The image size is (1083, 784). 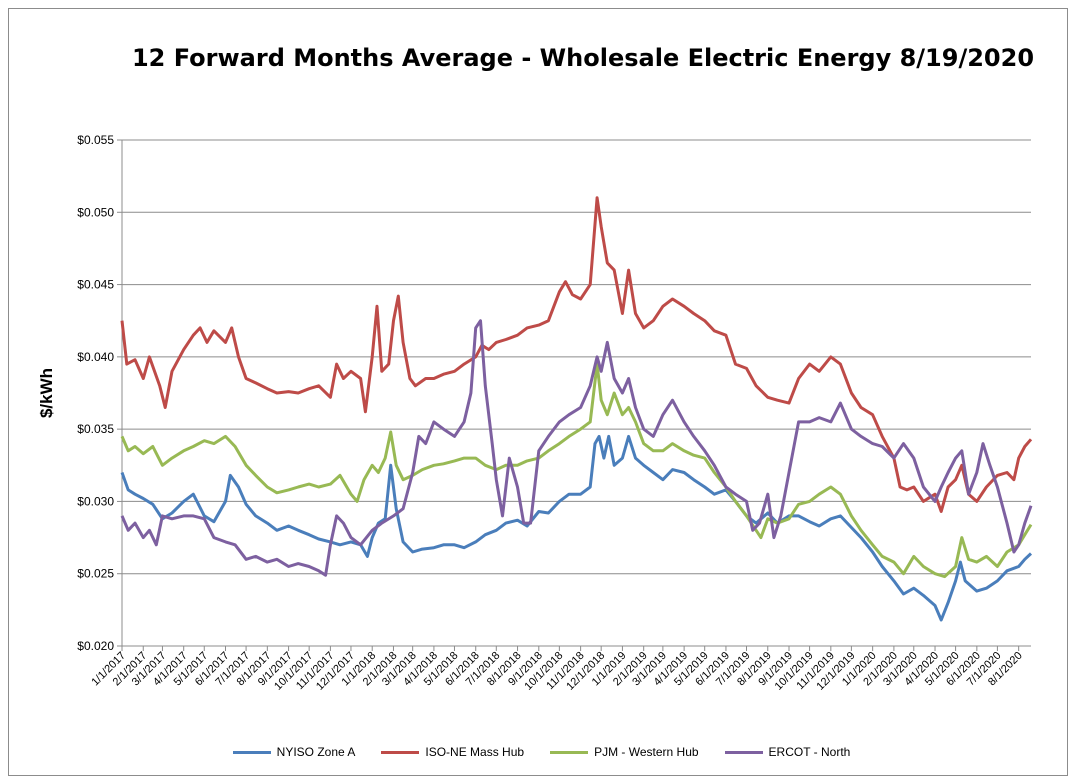 What do you see at coordinates (95, 357) in the screenshot?
I see `y-tick-label: $0.040` at bounding box center [95, 357].